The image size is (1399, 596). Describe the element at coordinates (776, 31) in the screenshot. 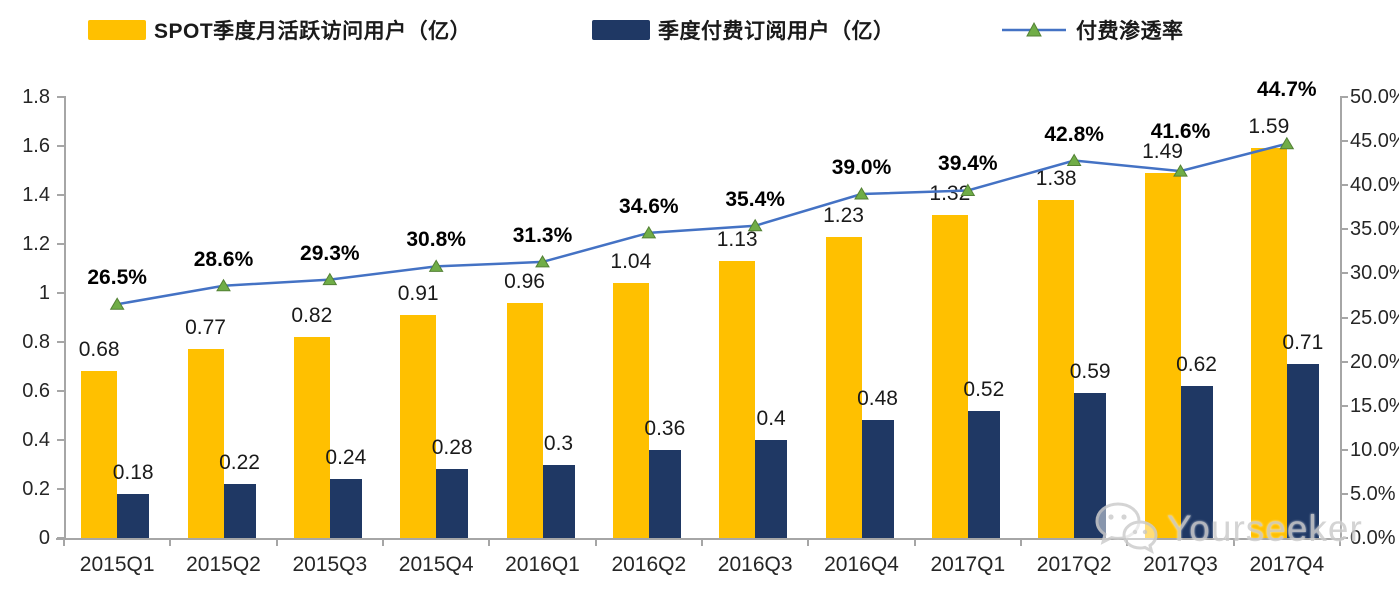

I see `legend-label-subs: 季度付费订阅用户（亿）` at that location.